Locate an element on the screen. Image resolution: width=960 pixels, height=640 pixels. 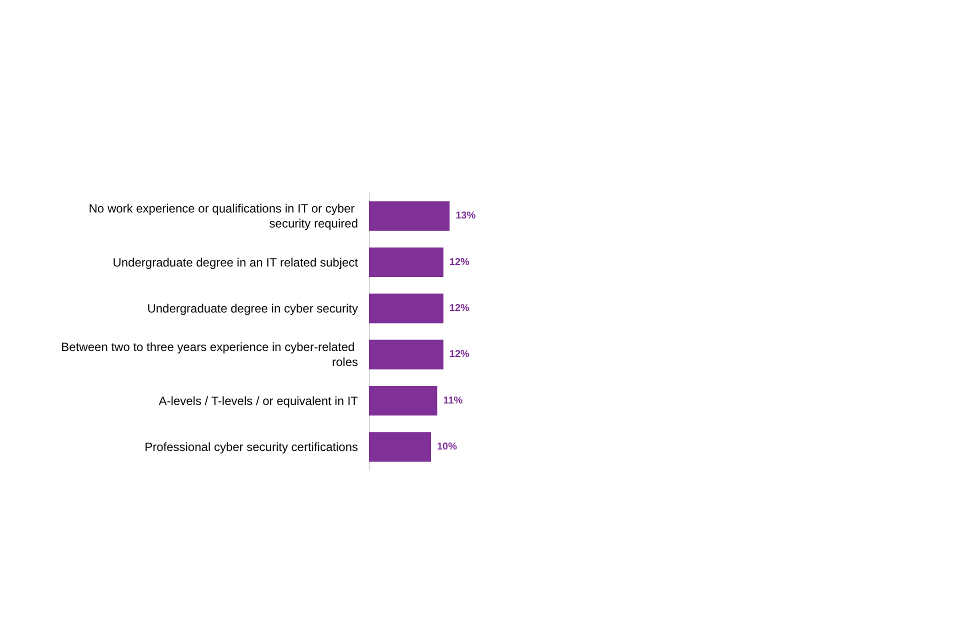
y-tick-label: No work experience or qualifications in IT or cyber security required is located at coordinates (223, 216).